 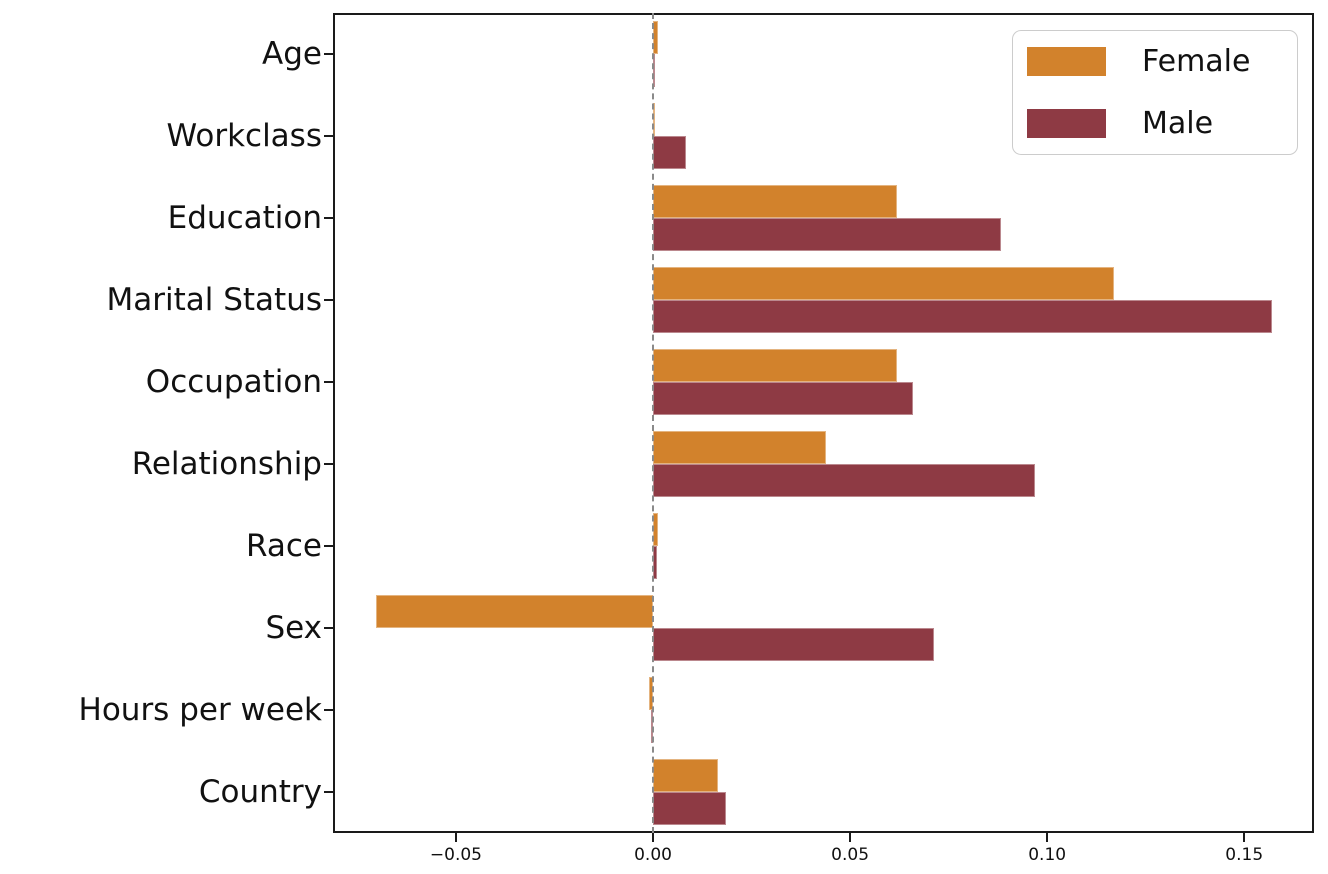 I want to click on legend-item-female: Female, so click(x=1155, y=61).